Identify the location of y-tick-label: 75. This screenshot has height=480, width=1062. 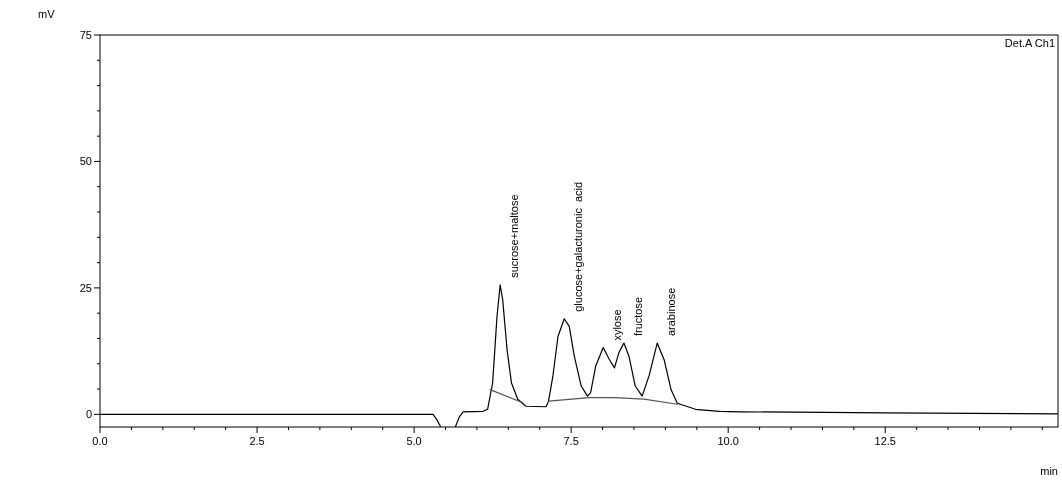
(85, 34).